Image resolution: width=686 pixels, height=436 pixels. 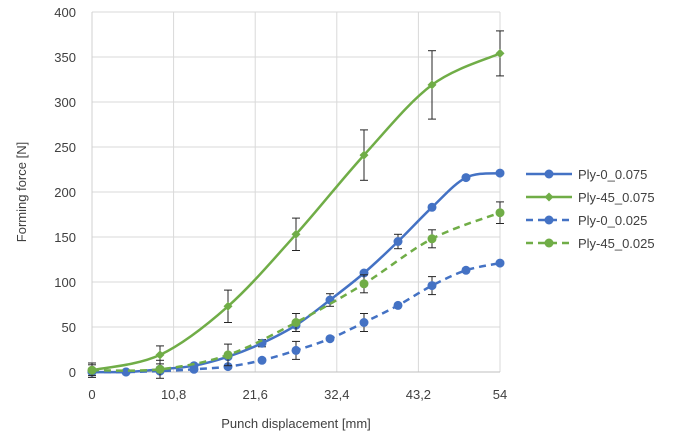 What do you see at coordinates (255, 394) in the screenshot?
I see `x-tick-label: 21,6` at bounding box center [255, 394].